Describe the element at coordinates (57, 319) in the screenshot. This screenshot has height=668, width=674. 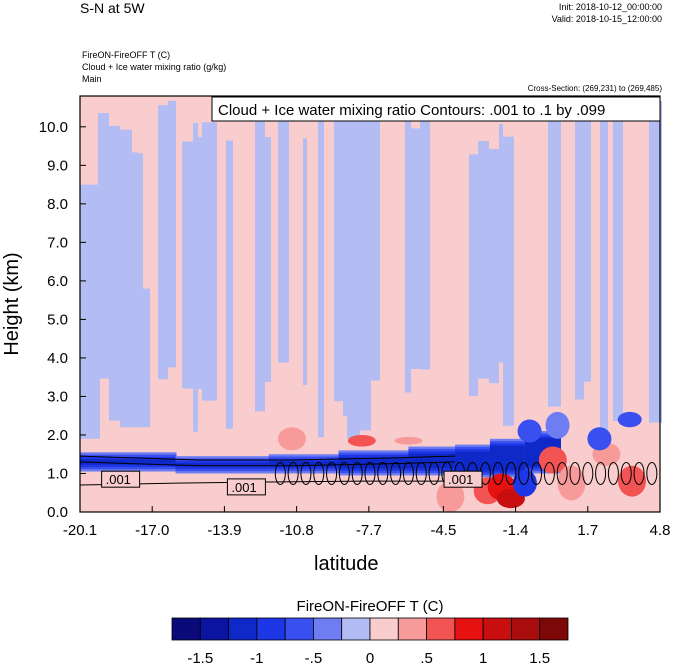
I see `y-tick-label: 5.0` at that location.